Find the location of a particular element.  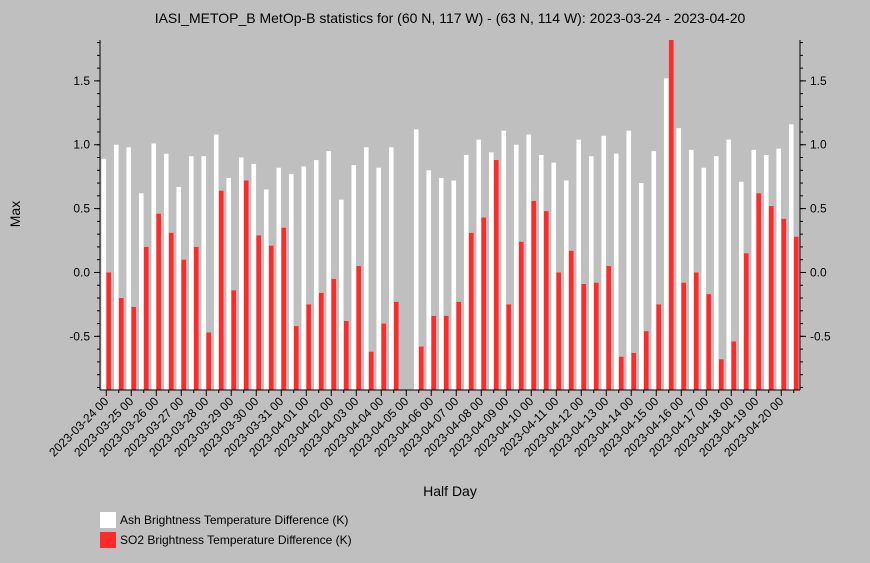

y-tick-label-left: 1.5 is located at coordinates (81, 81).